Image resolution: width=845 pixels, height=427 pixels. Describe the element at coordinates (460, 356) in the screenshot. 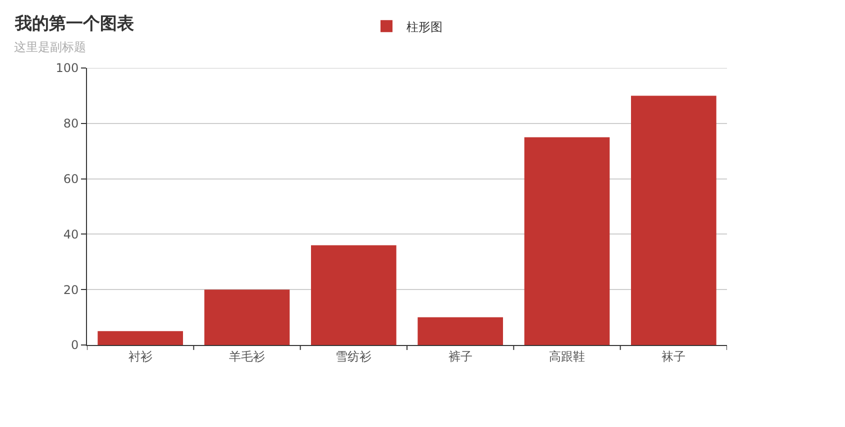

I see `x-tick-label: 裤子` at that location.